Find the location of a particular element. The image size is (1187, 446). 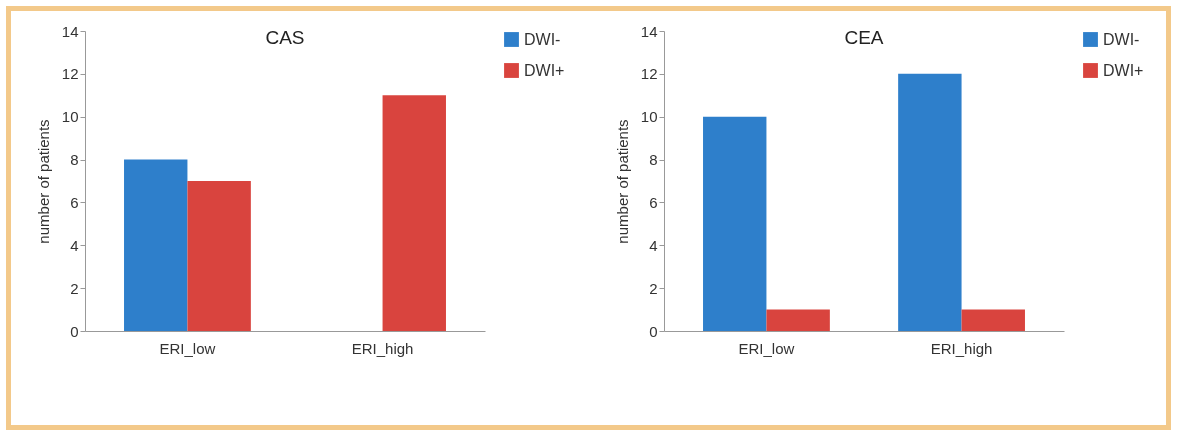

chart-title: CEA is located at coordinates (864, 37).